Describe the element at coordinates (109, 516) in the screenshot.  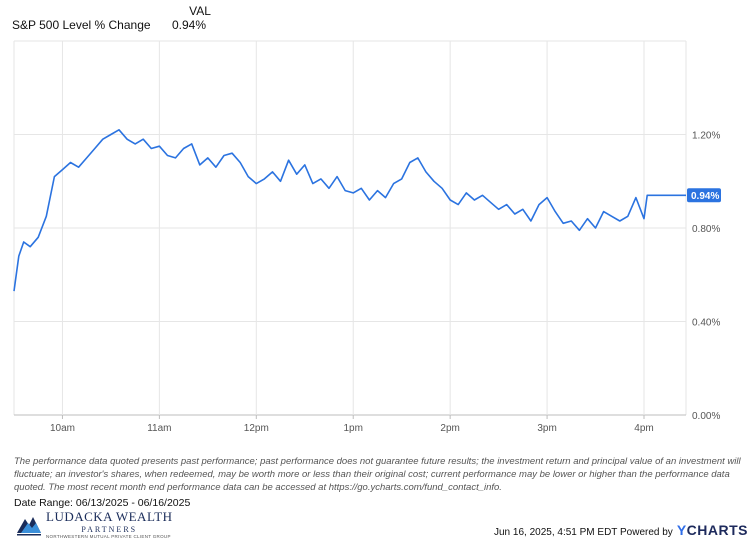
I see `logo-line-1: LUDACKA WEALTH` at that location.